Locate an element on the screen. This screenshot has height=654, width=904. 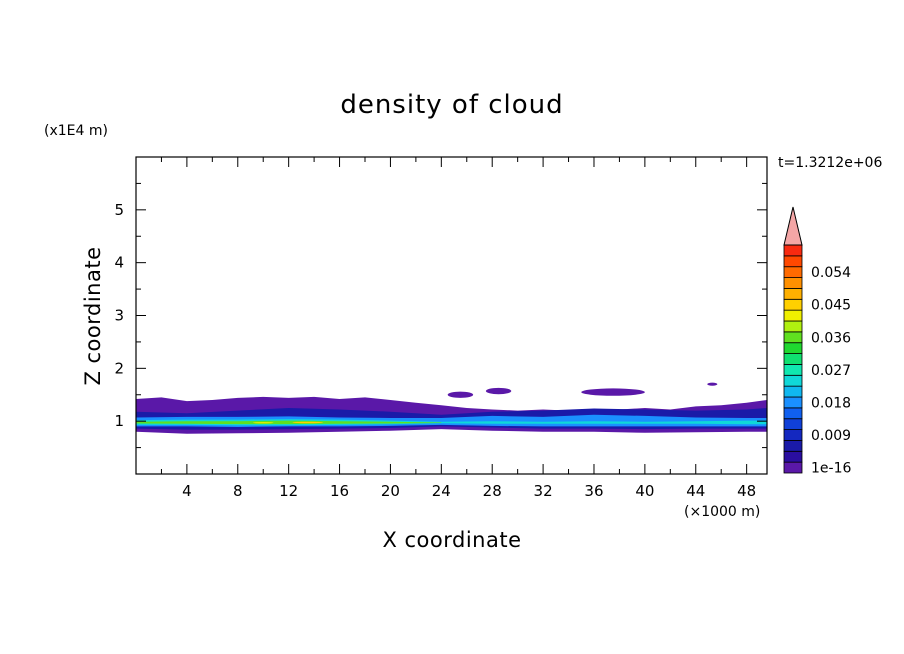
colorbar-label: 0.027 is located at coordinates (831, 371).